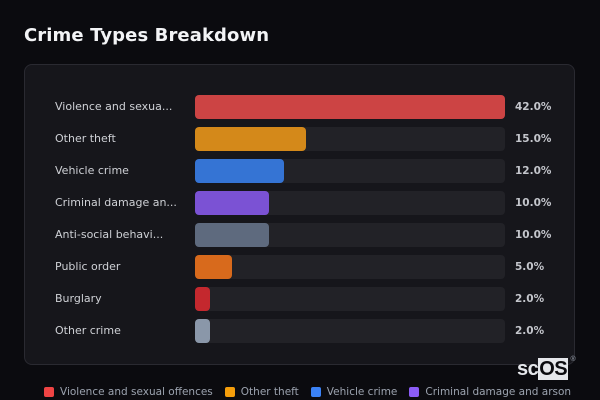 The height and width of the screenshot is (400, 600). I want to click on bar-label: Burglary, so click(78, 298).